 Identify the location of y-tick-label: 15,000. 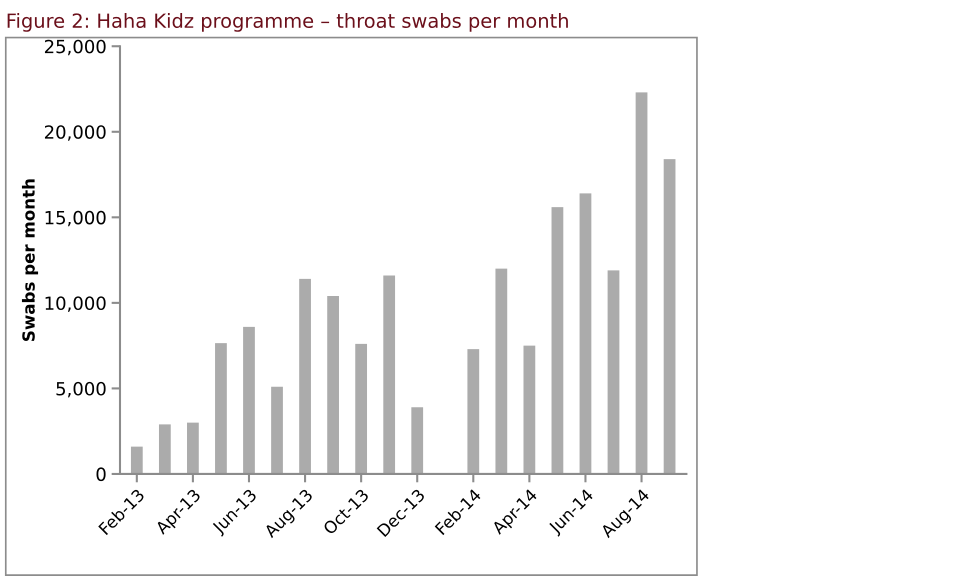
(76, 218).